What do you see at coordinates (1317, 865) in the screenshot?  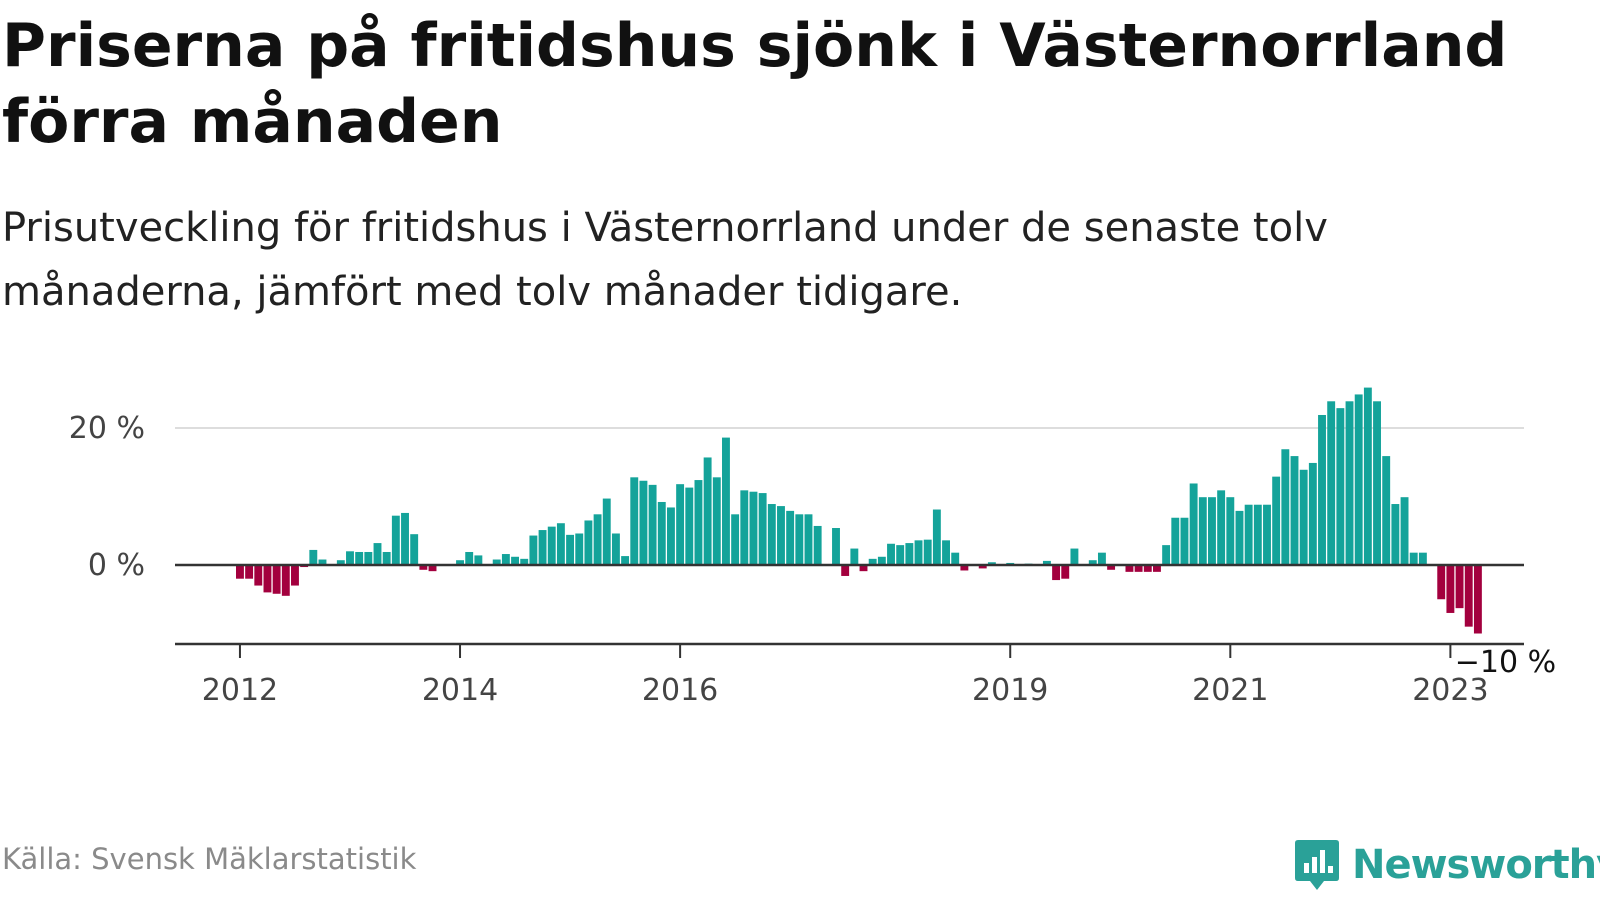 I see `newsworthy-logo-icon` at bounding box center [1317, 865].